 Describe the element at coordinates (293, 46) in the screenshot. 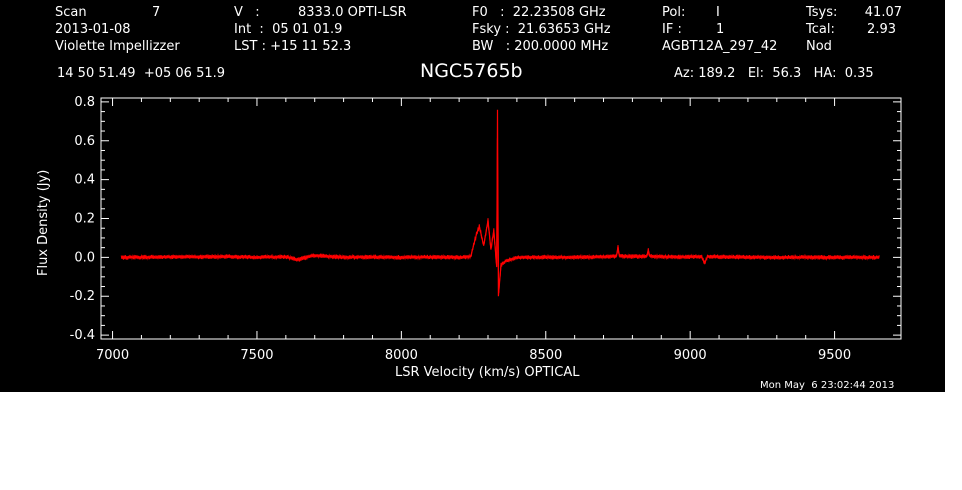

I see `lst-value: LST : +15 11 52.3` at that location.